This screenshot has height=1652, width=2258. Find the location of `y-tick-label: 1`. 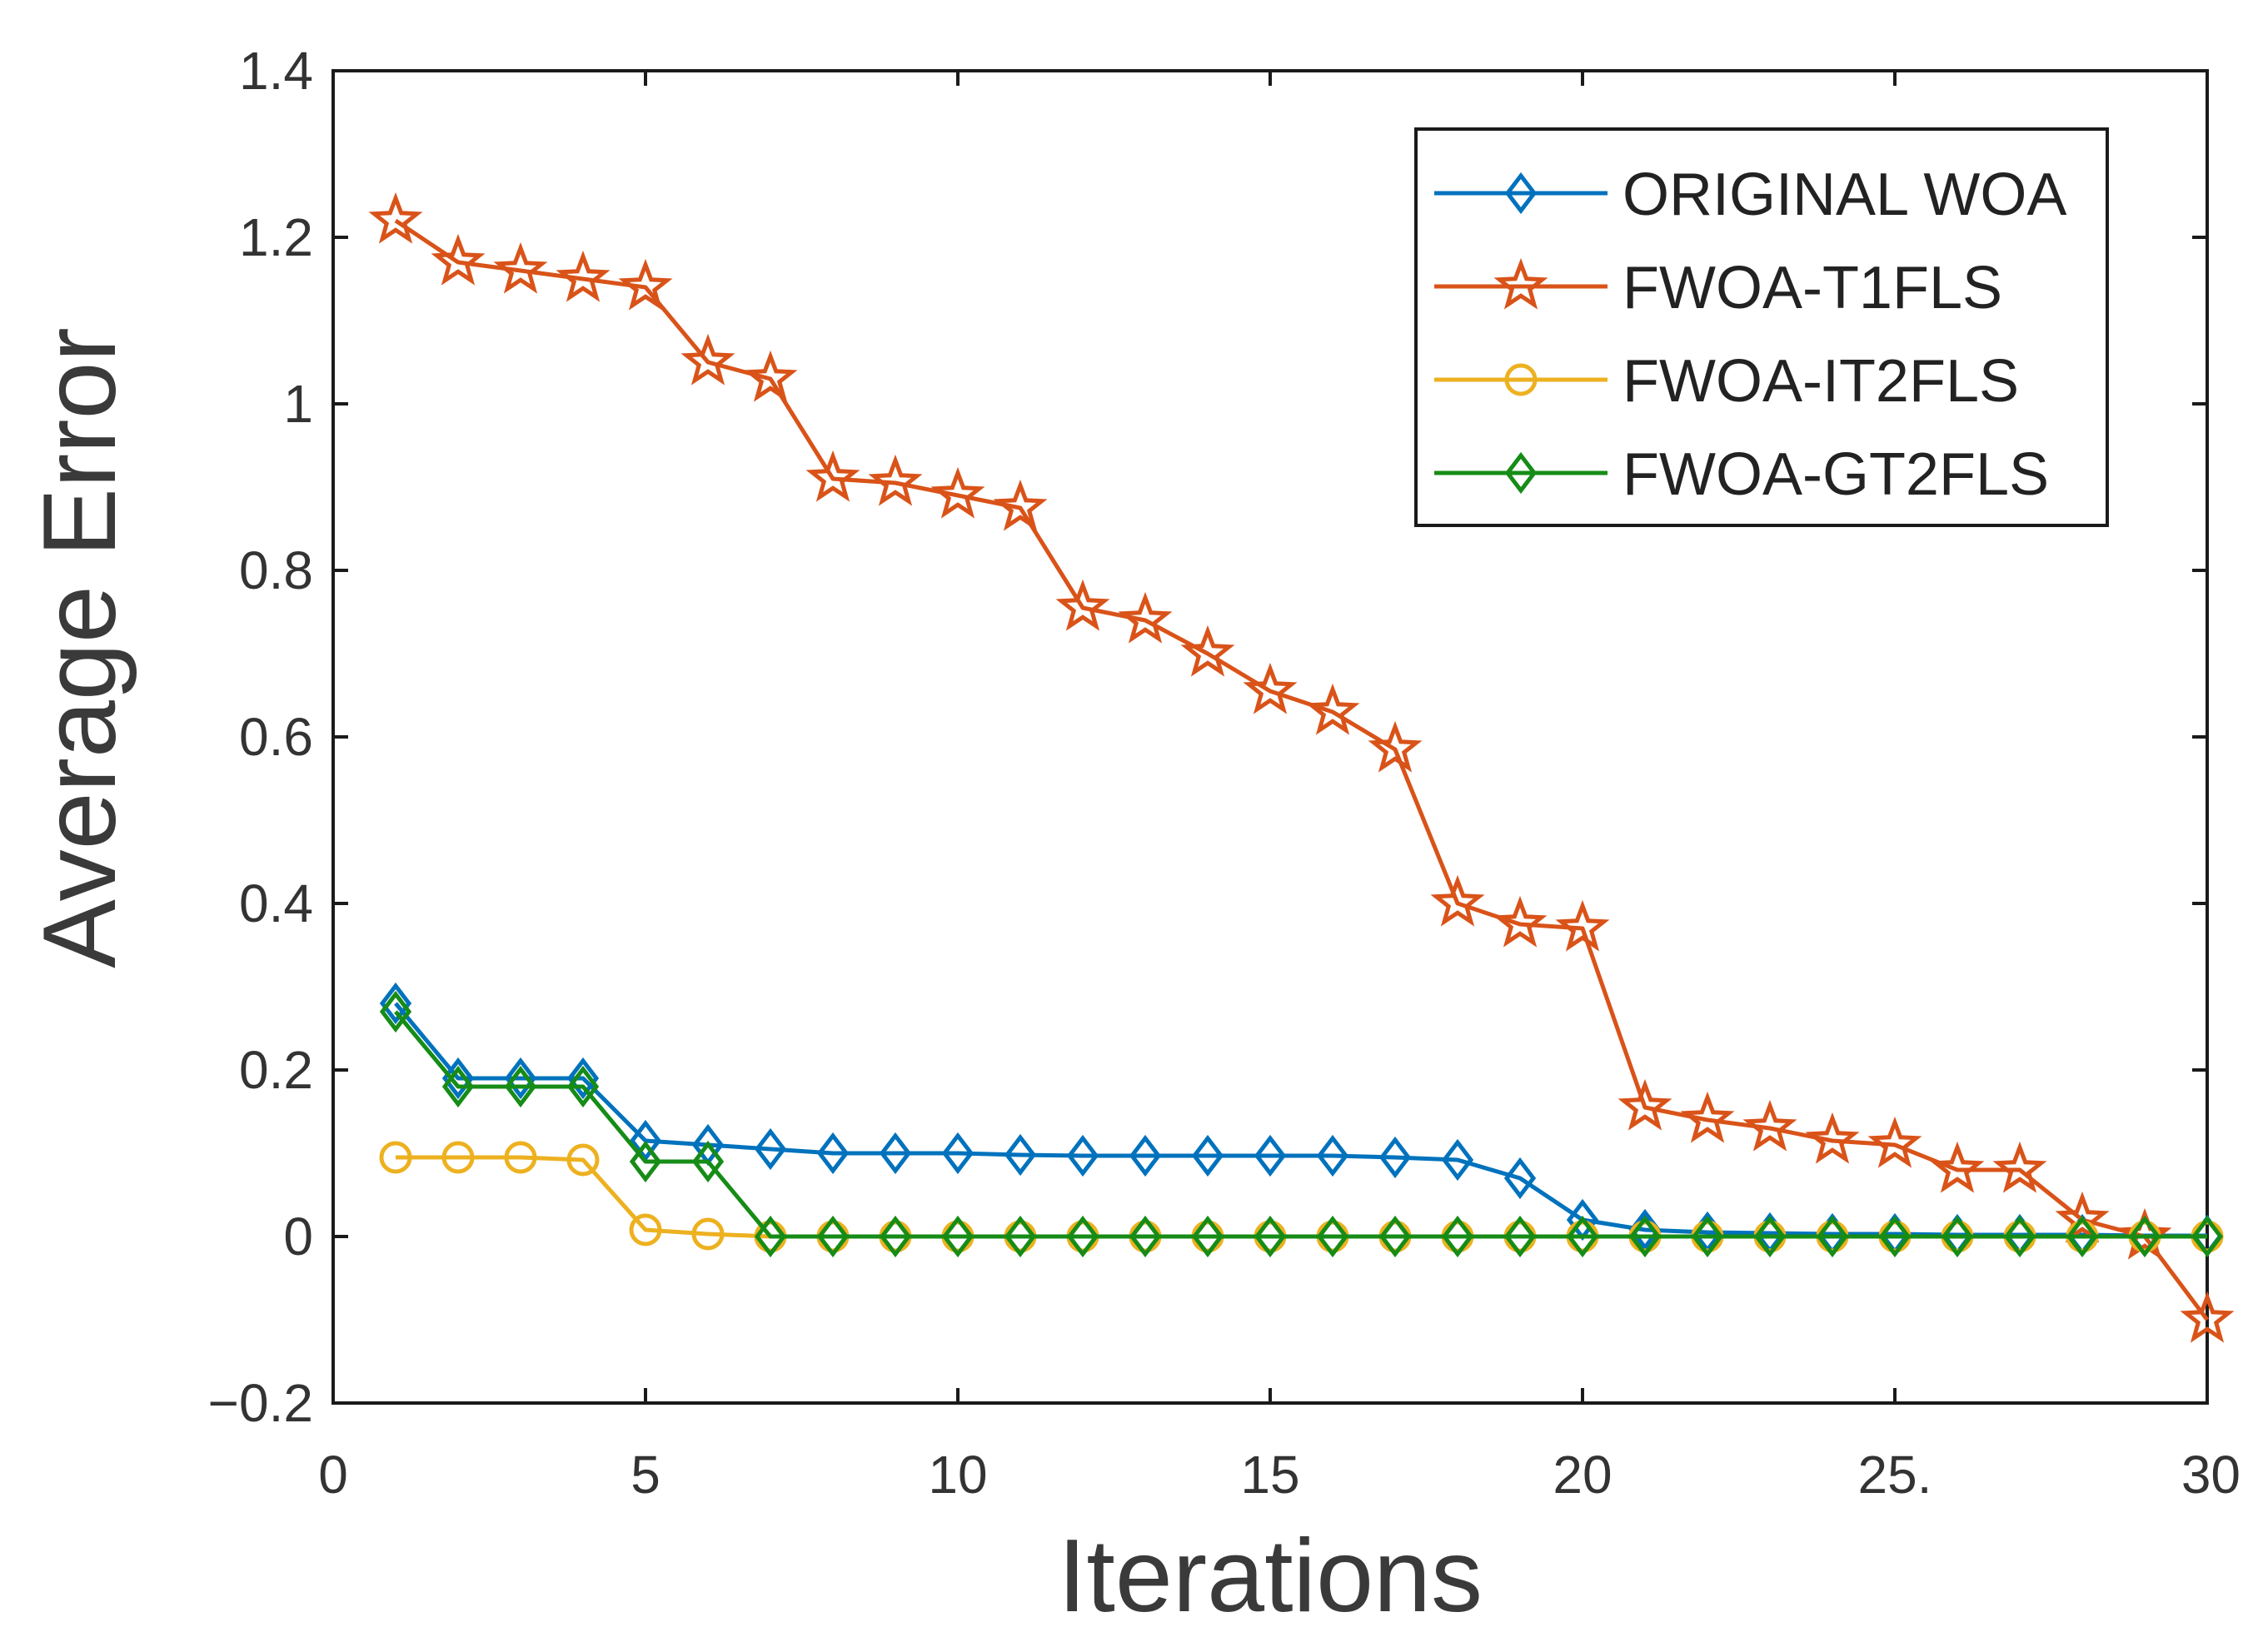

y-tick-label: 1 is located at coordinates (298, 404).